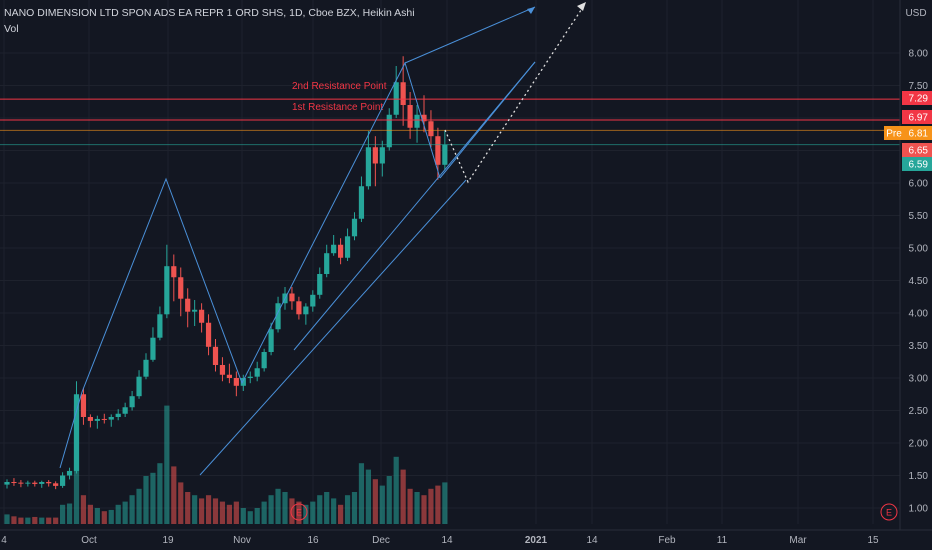  I want to click on time-axis, so click(466, 540).